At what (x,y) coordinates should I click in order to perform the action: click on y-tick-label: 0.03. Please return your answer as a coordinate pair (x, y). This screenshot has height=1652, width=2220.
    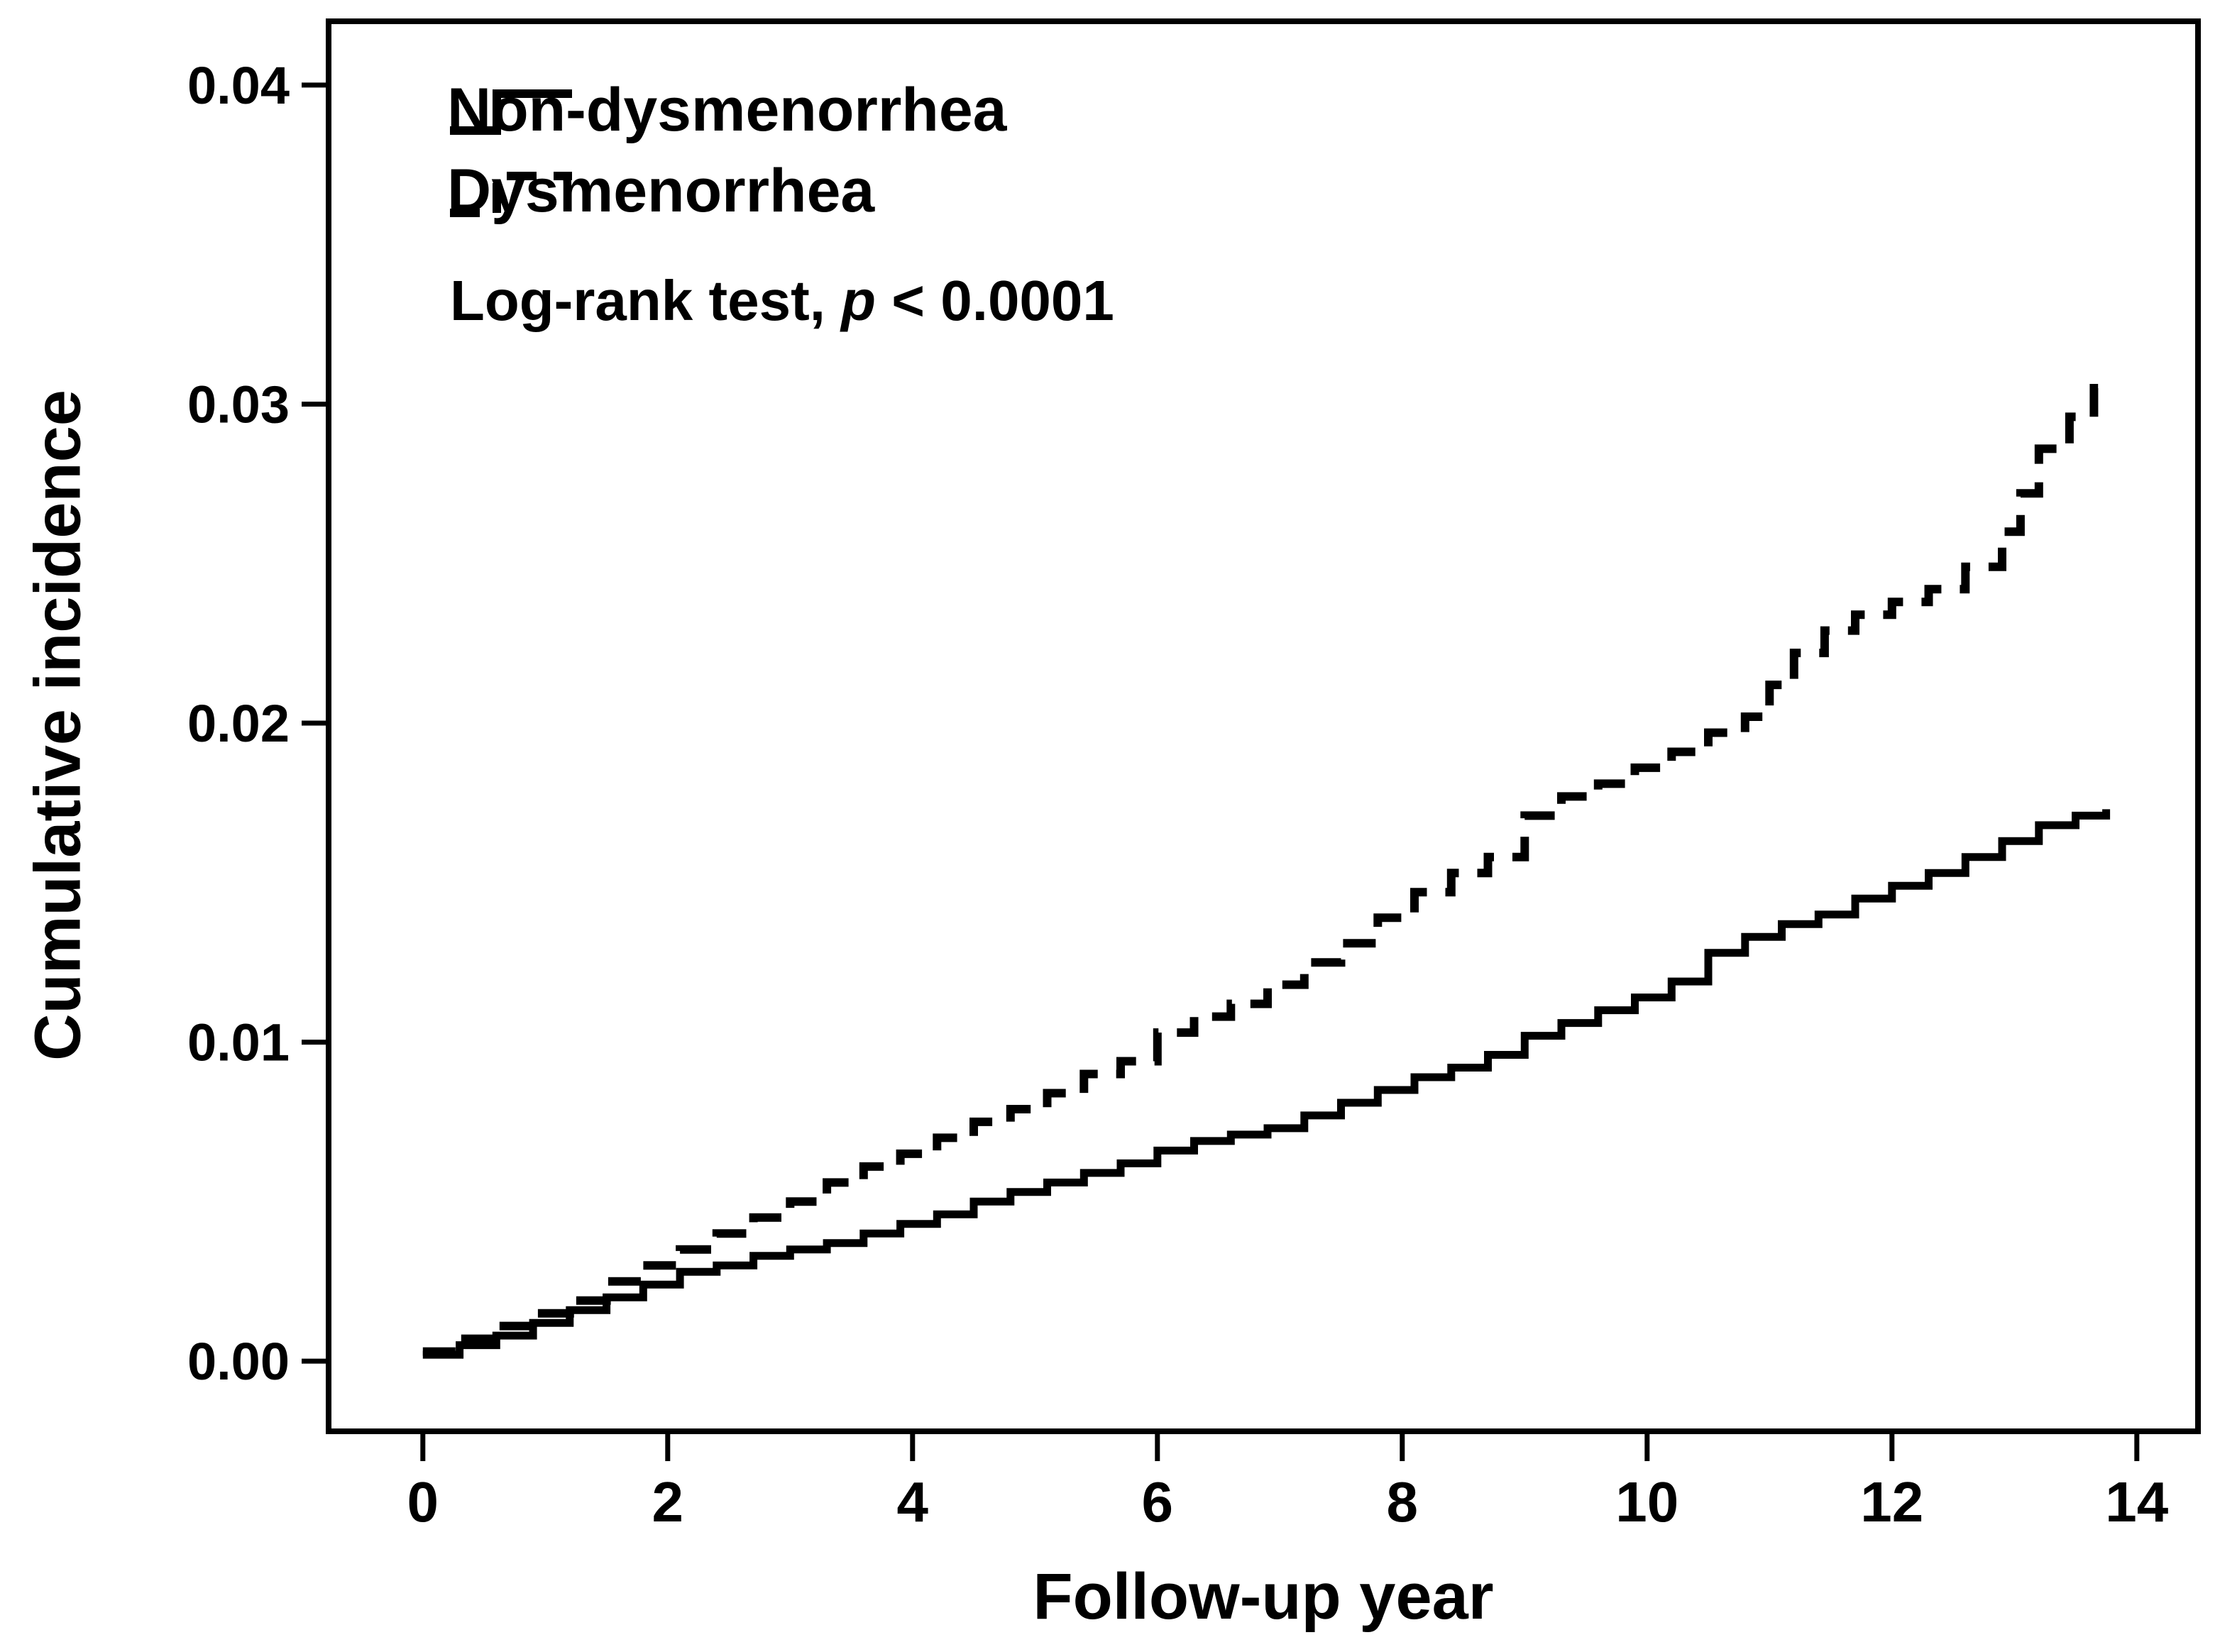
    Looking at the image, I should click on (238, 405).